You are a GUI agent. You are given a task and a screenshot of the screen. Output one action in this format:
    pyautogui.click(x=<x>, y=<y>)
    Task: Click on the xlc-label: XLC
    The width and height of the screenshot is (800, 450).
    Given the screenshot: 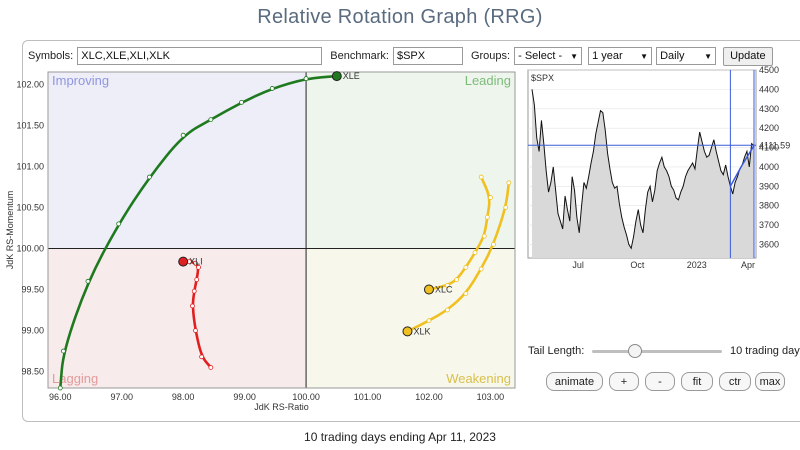 What is the action you would take?
    pyautogui.click(x=444, y=290)
    